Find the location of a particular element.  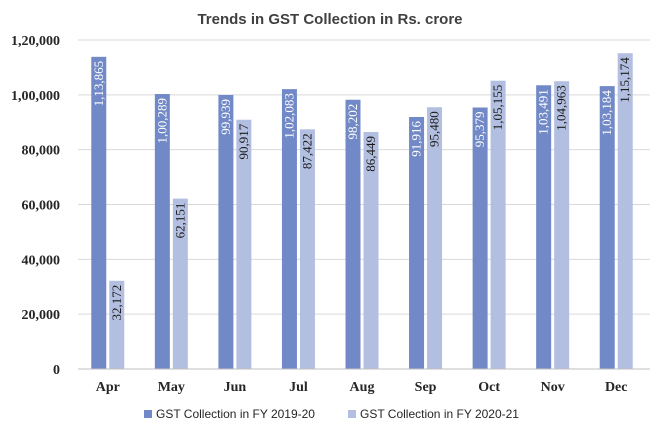

legend-label-fy2019-20: GST Collection in FY 2019-20 is located at coordinates (235, 414).